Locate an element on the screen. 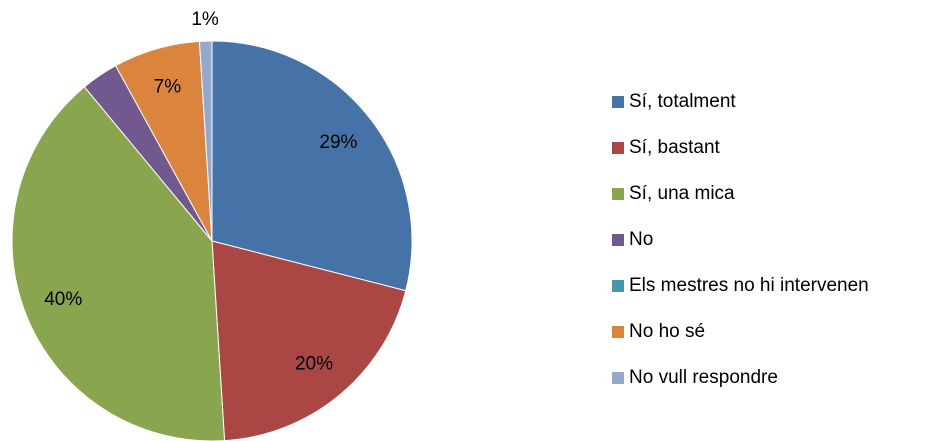  legend-label: No vull respondre is located at coordinates (703, 377).